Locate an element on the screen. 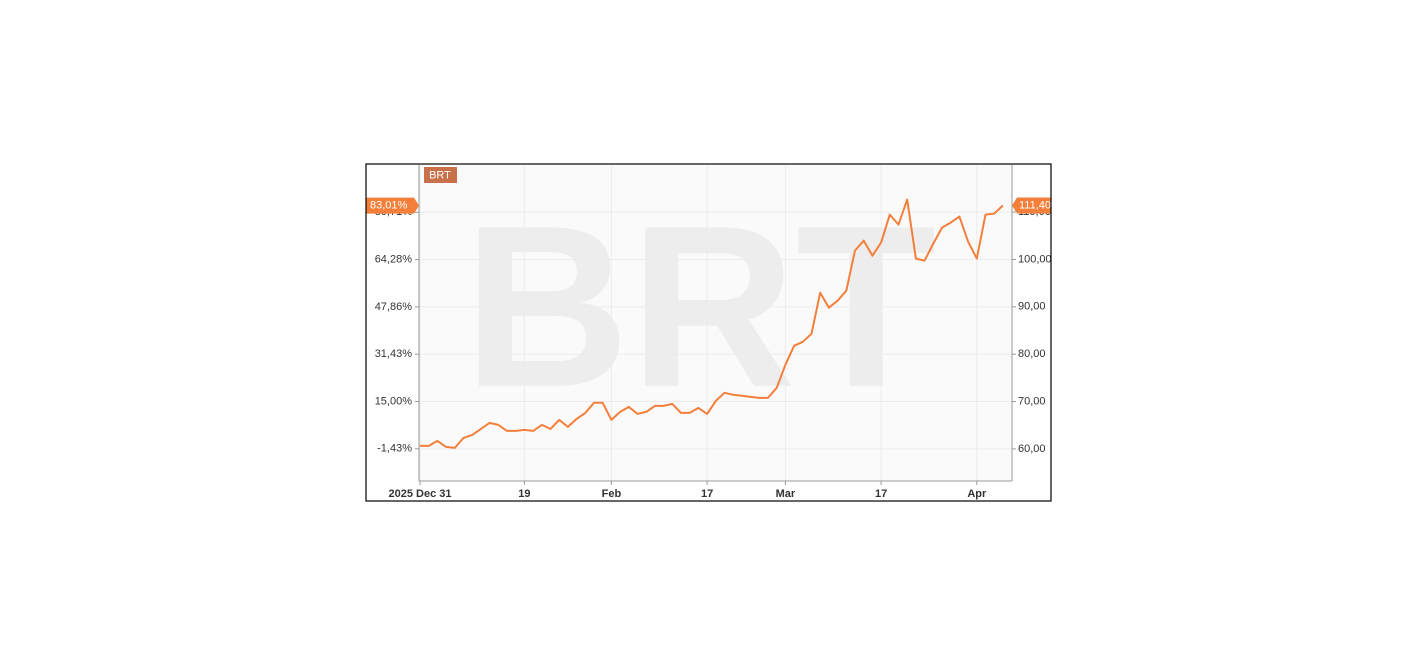 The height and width of the screenshot is (669, 1416). y2-tick-label: 31,43% is located at coordinates (394, 354).